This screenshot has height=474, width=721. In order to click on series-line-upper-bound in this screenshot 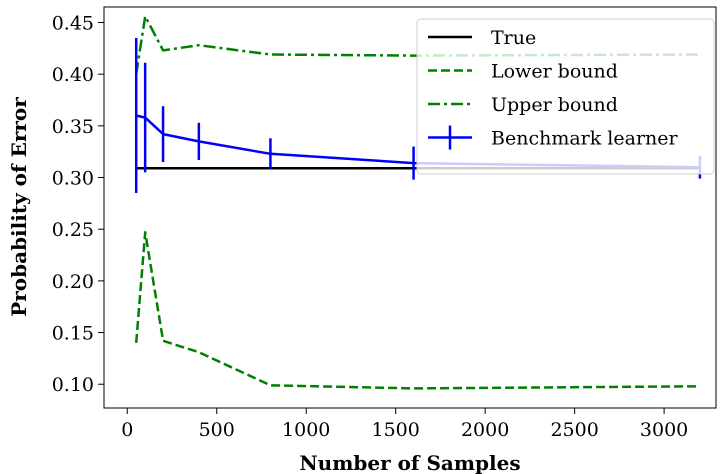, I will do `click(417, 45)`.